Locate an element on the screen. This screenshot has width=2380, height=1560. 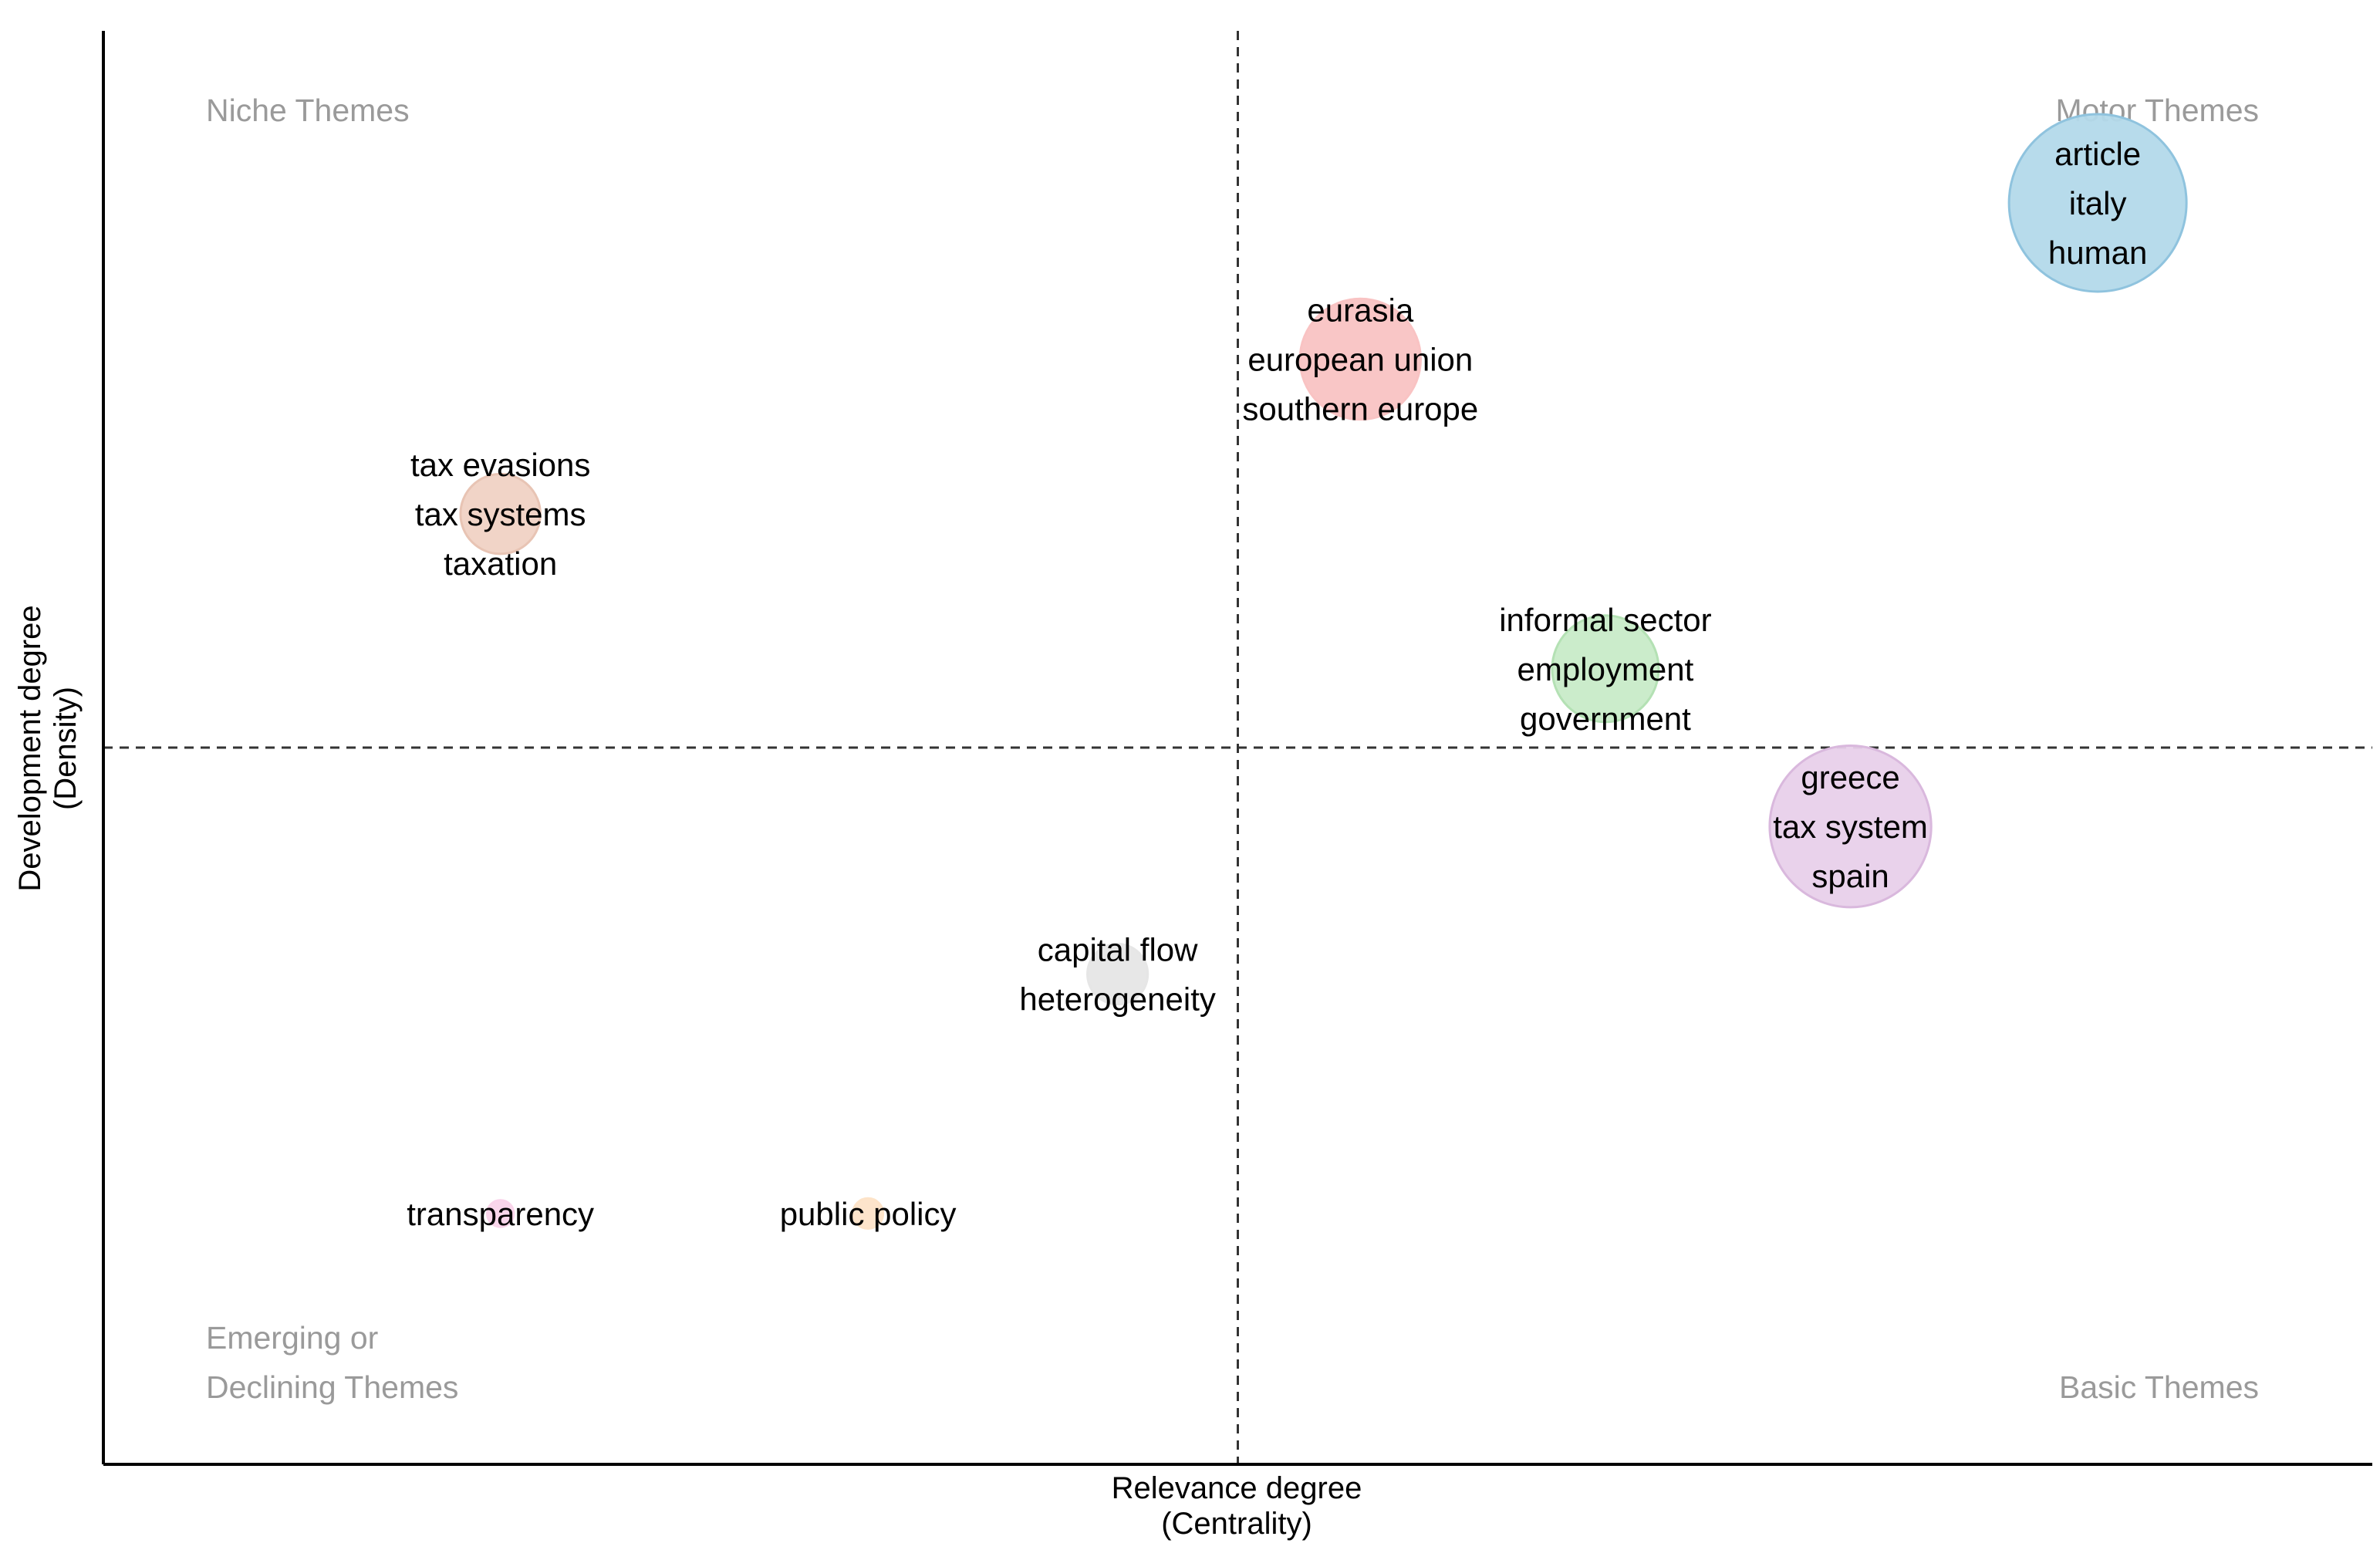
cluster-eurasia-label-3: southern europe is located at coordinates (1360, 409).